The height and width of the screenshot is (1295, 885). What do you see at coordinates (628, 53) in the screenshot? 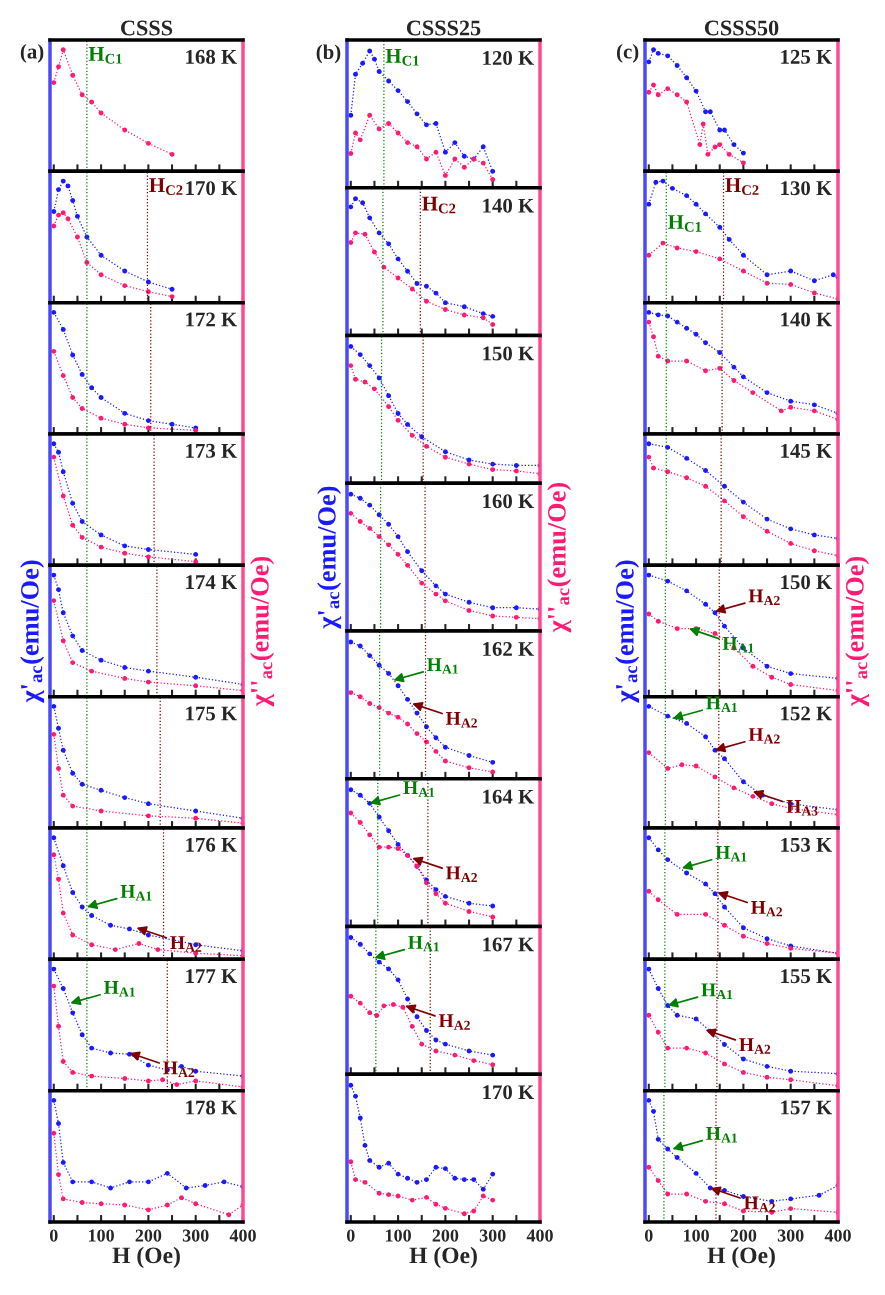
I see `chart-subtitle: (c)` at bounding box center [628, 53].